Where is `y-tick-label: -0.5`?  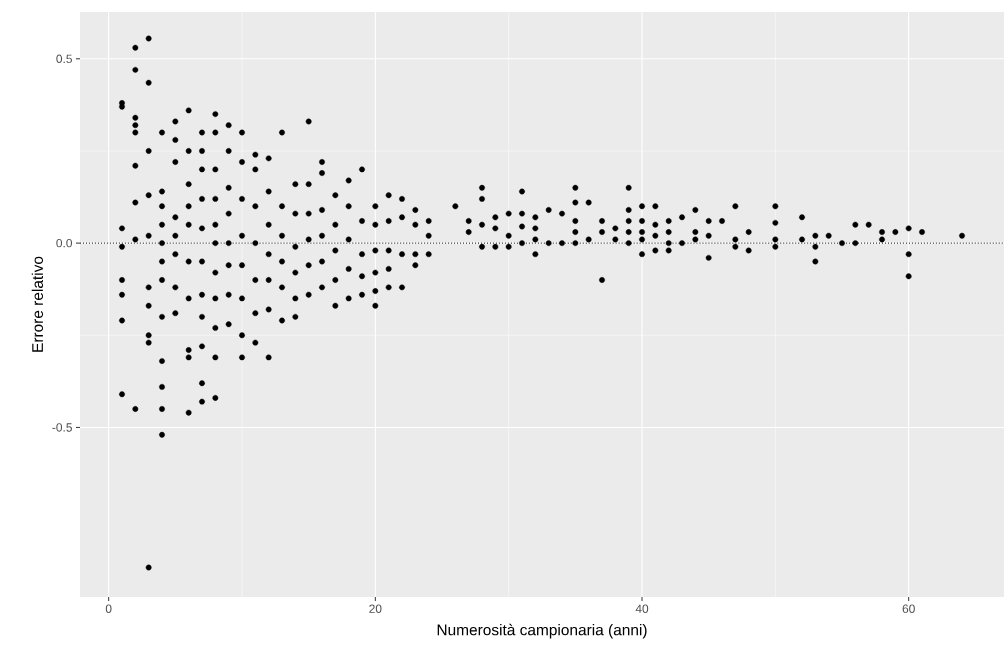
y-tick-label: -0.5 is located at coordinates (62, 427).